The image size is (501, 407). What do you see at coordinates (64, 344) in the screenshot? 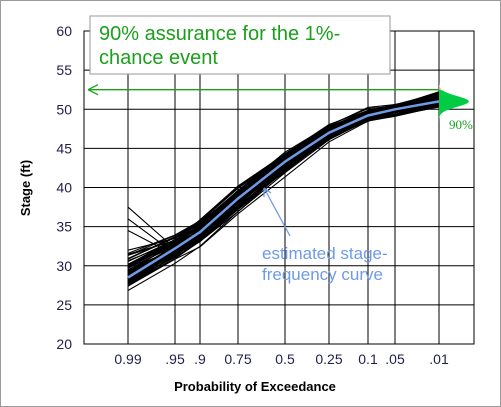
I see `y-tick-label: 20` at bounding box center [64, 344].